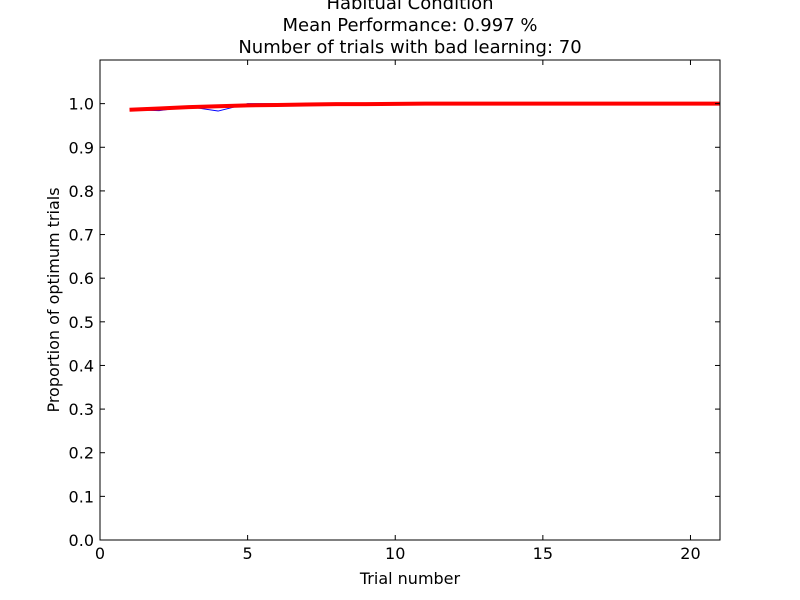 This screenshot has height=600, width=800. I want to click on x-tick-label: 20, so click(690, 553).